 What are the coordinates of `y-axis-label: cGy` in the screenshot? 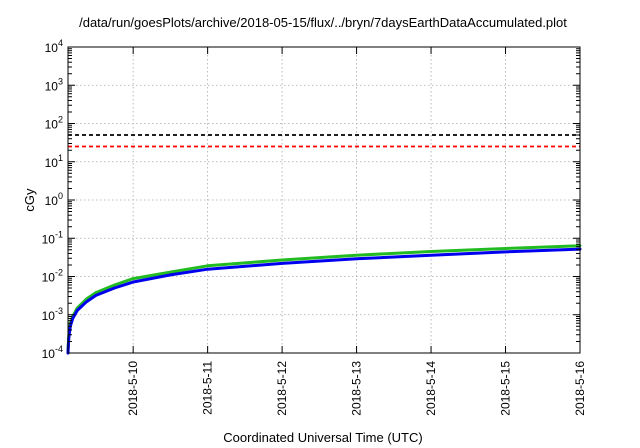 It's located at (29, 200).